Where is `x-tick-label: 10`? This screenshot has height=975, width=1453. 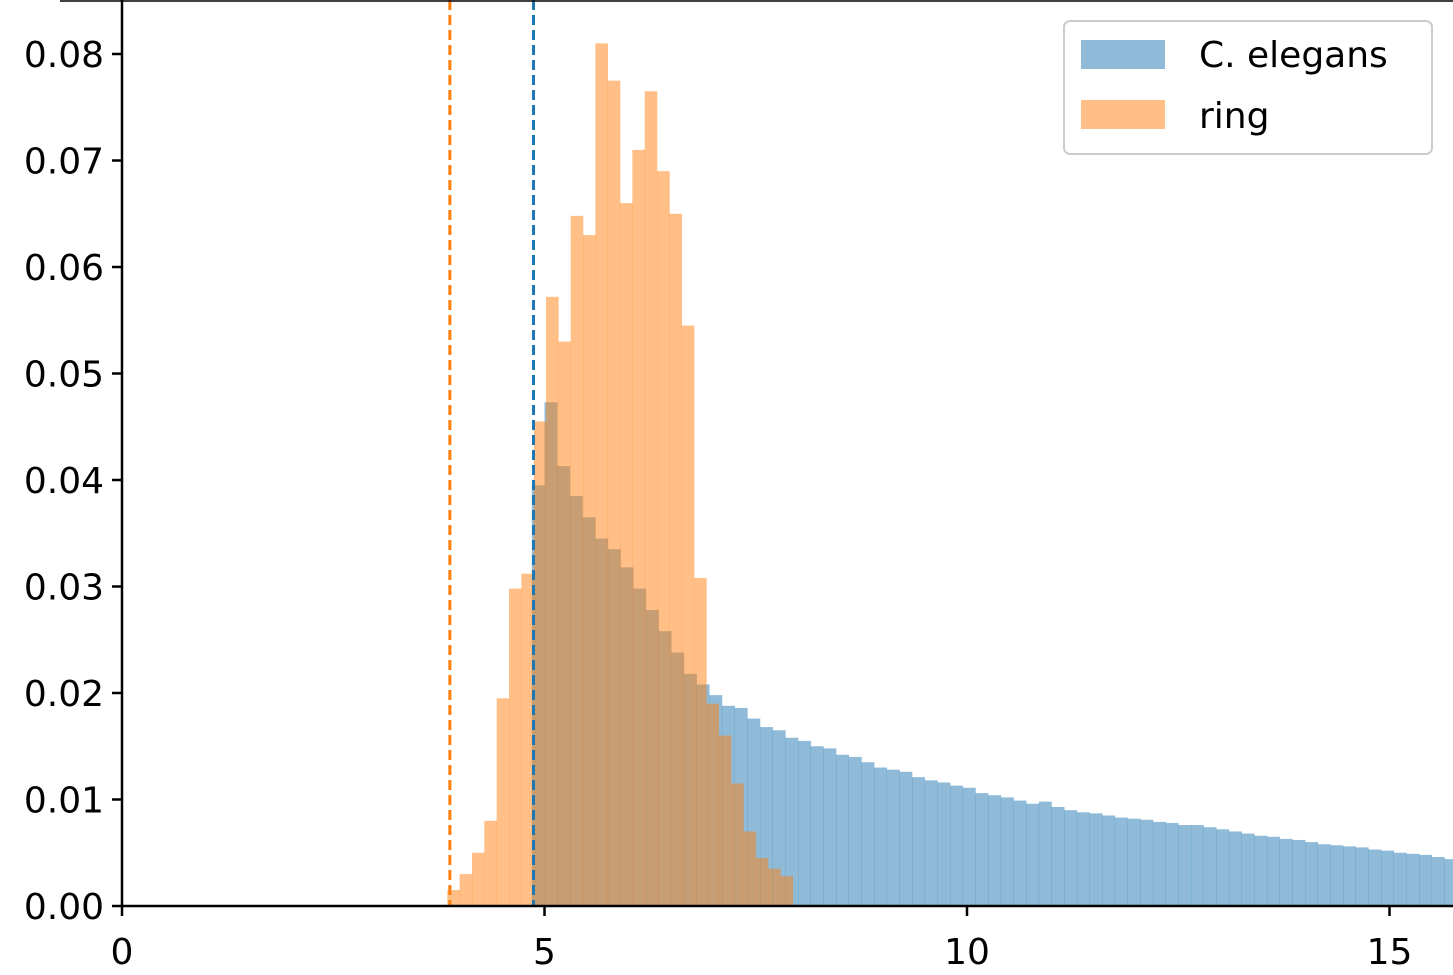 x-tick-label: 10 is located at coordinates (967, 952).